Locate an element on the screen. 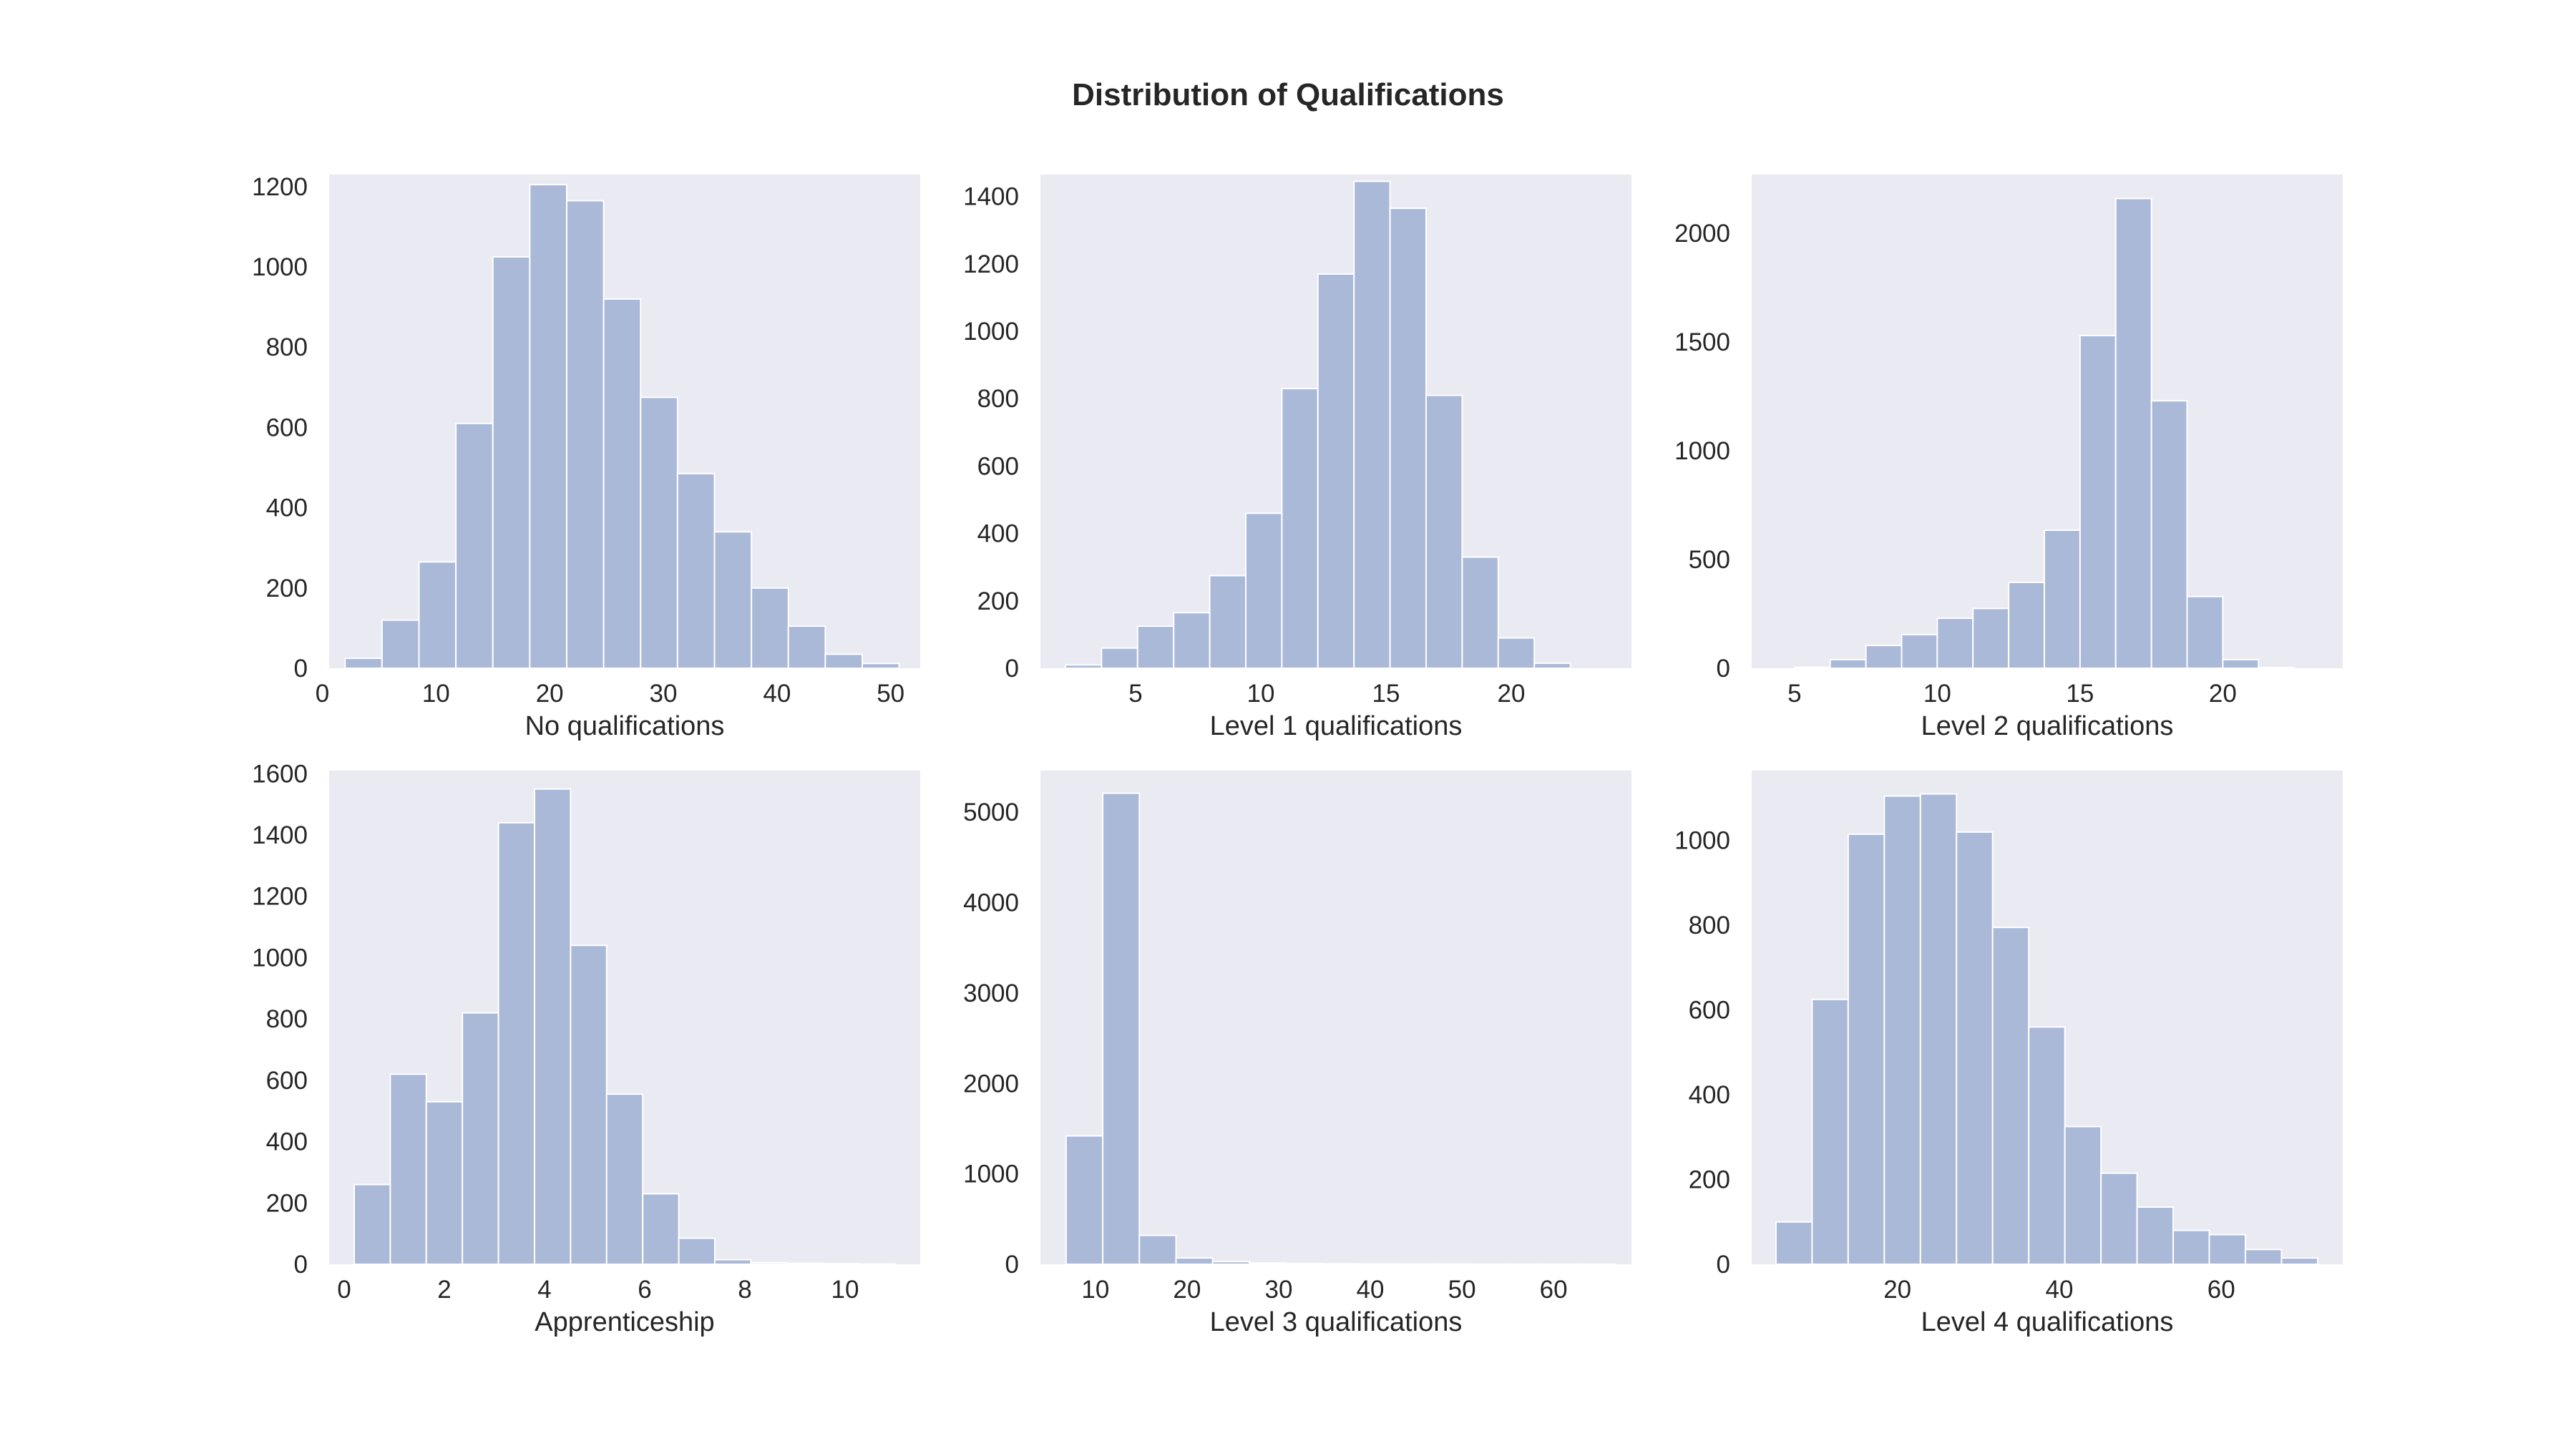 This screenshot has height=1431, width=2576. x-tick-label: 50 is located at coordinates (890, 694).